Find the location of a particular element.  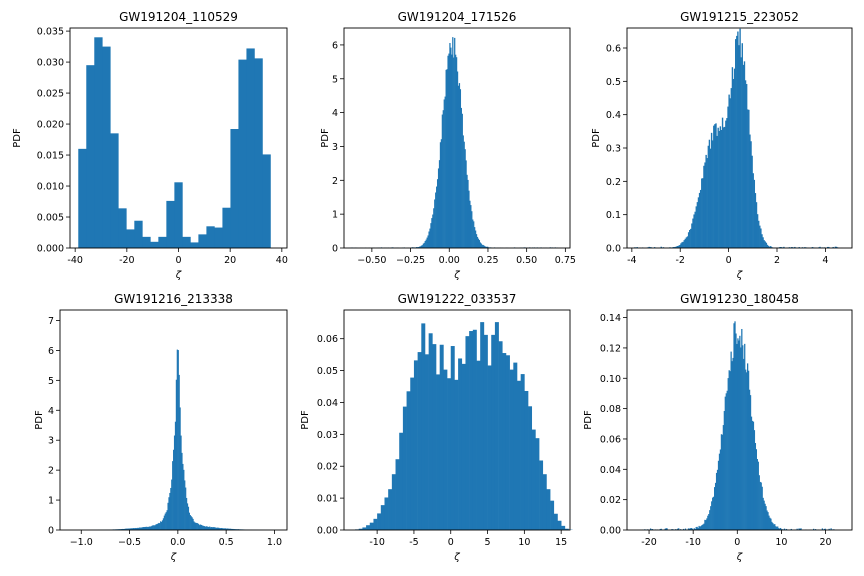

y-tick-label: 0.05 is located at coordinates (327, 371).